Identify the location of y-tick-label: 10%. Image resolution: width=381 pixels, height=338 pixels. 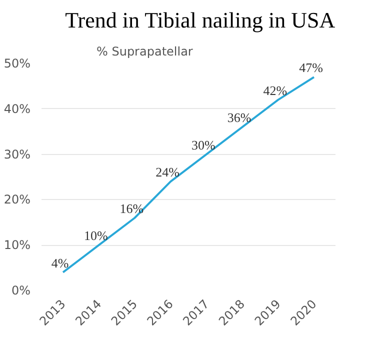
(17, 245).